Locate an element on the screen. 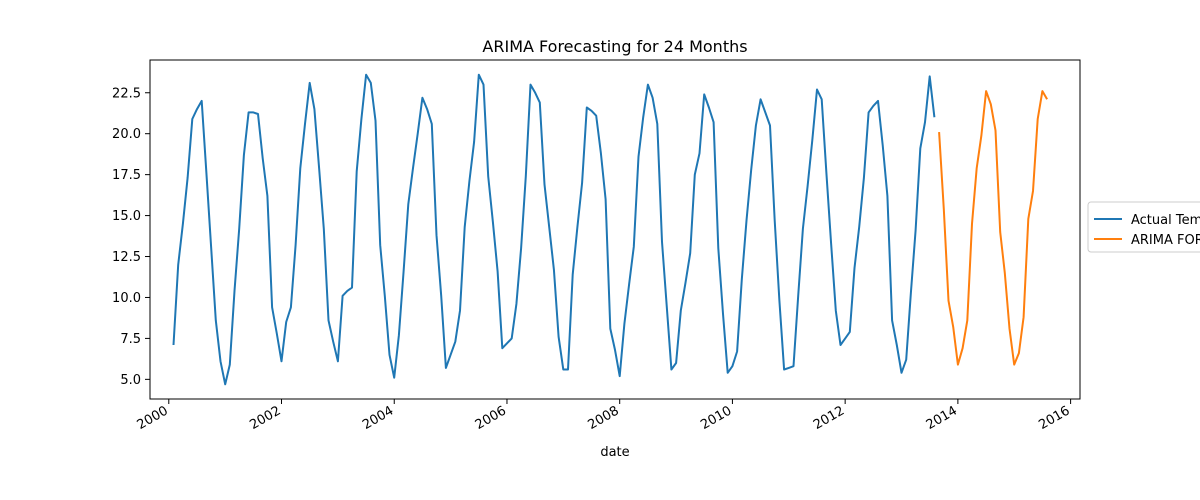 The width and height of the screenshot is (1200, 500). y-tick-label: 7.5 is located at coordinates (130, 339).